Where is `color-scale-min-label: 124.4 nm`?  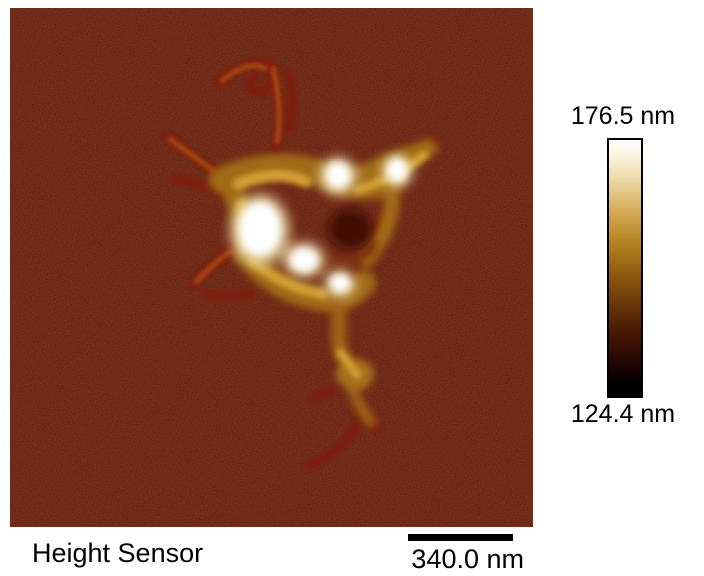
color-scale-min-label: 124.4 nm is located at coordinates (623, 414).